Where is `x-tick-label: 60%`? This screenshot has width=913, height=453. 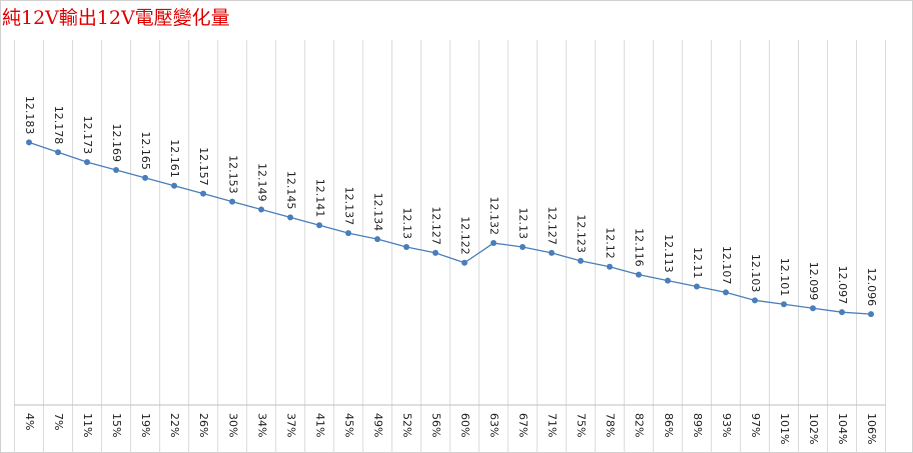 x-tick-label: 60% is located at coordinates (465, 425).